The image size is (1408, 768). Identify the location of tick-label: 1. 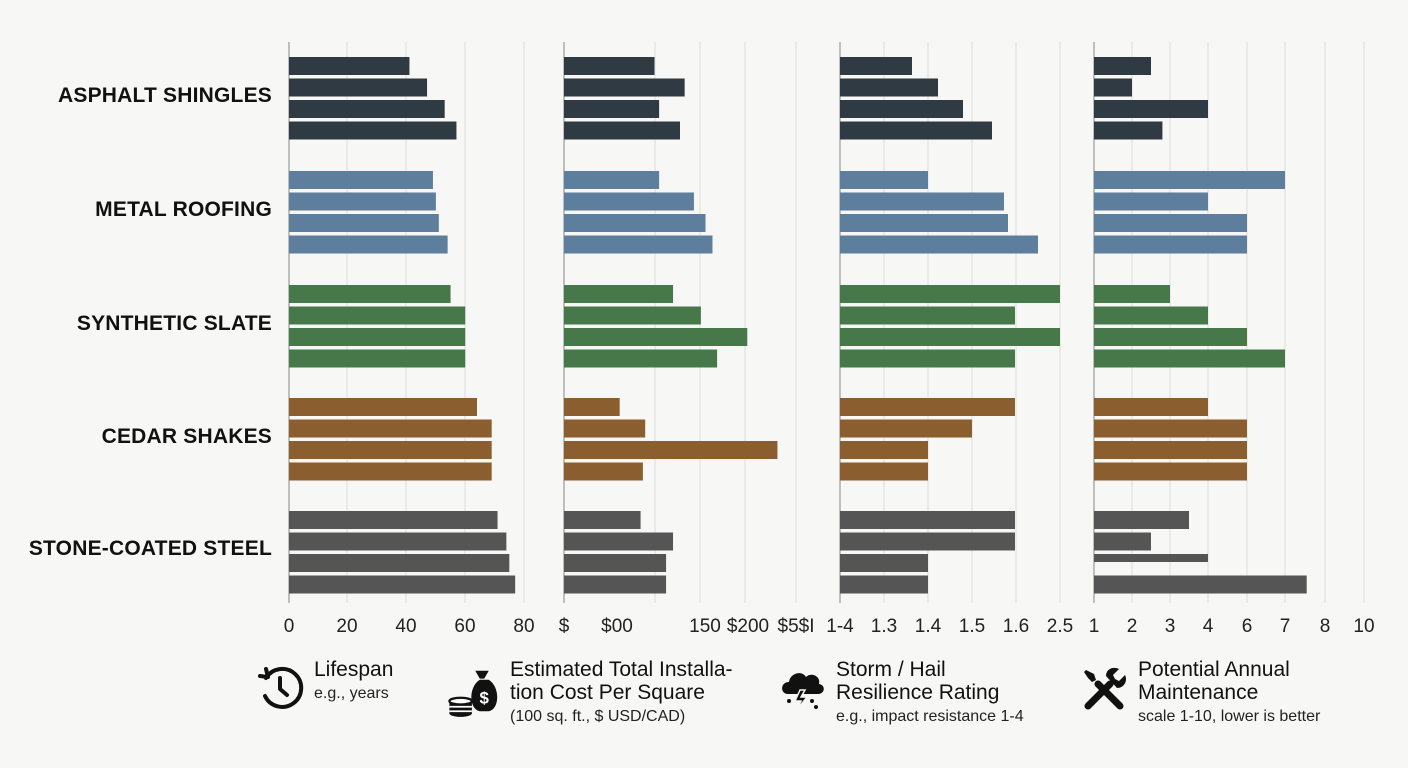
(1094, 626).